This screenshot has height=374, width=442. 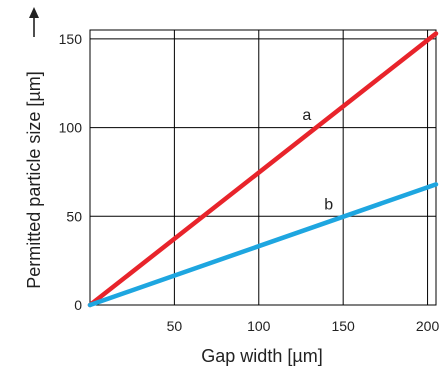 What do you see at coordinates (317, 160) in the screenshot?
I see `series-labels: ab` at bounding box center [317, 160].